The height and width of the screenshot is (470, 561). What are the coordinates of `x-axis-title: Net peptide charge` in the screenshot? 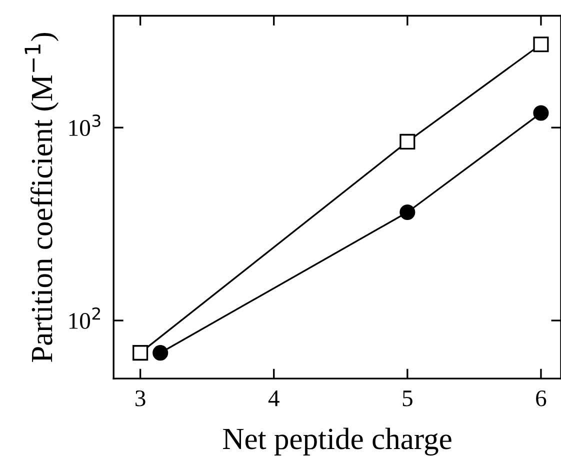 It's located at (337, 442).